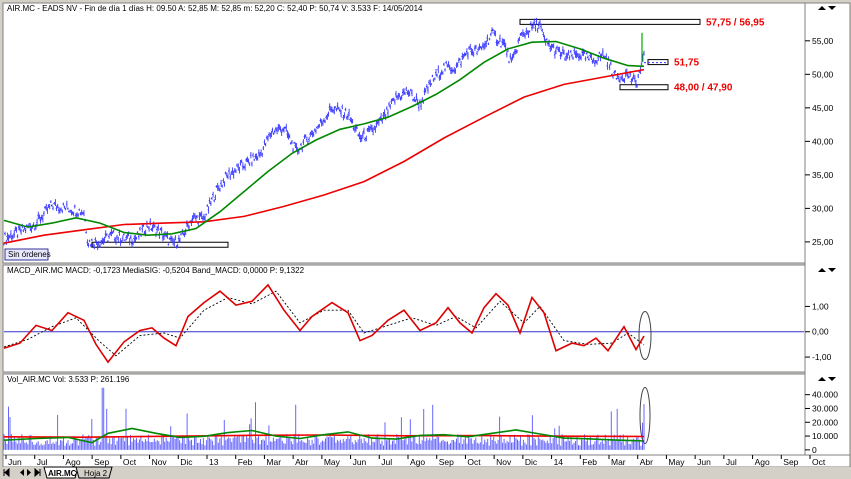 The height and width of the screenshot is (479, 851). Describe the element at coordinates (823, 242) in the screenshot. I see `y-tick-label: 25,00` at that location.